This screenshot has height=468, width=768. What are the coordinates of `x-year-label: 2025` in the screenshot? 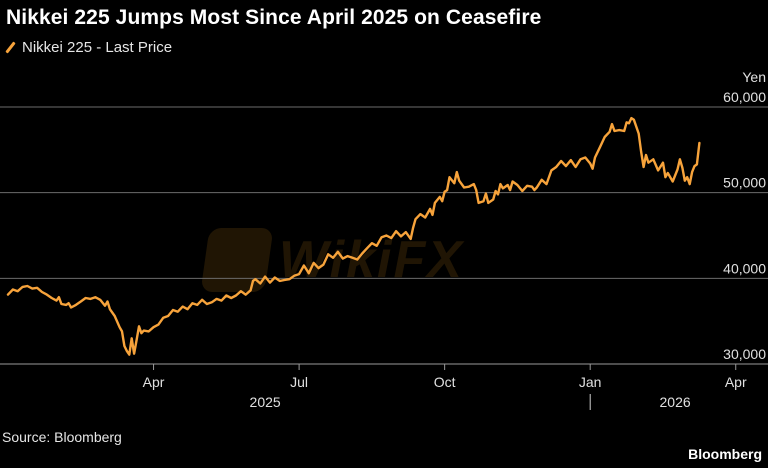 It's located at (265, 402).